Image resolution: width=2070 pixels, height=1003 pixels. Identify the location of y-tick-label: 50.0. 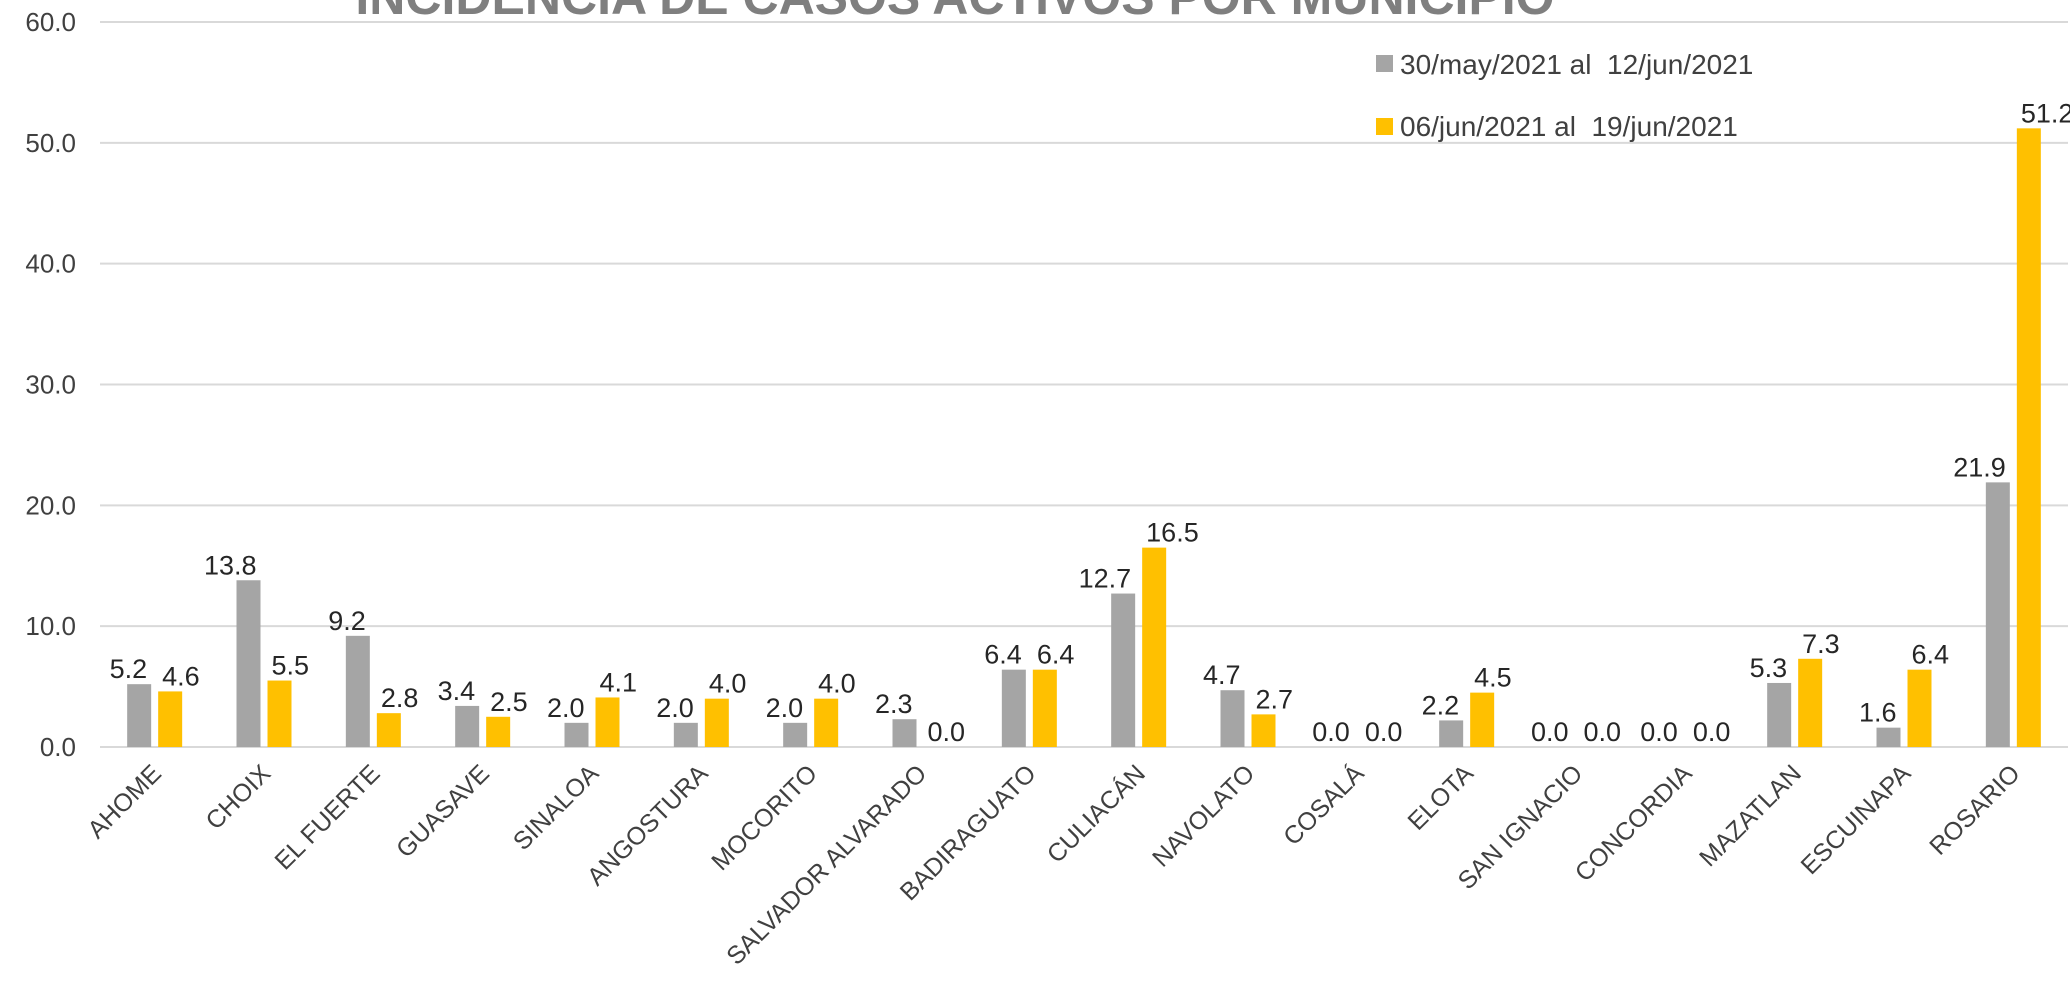
(50, 143).